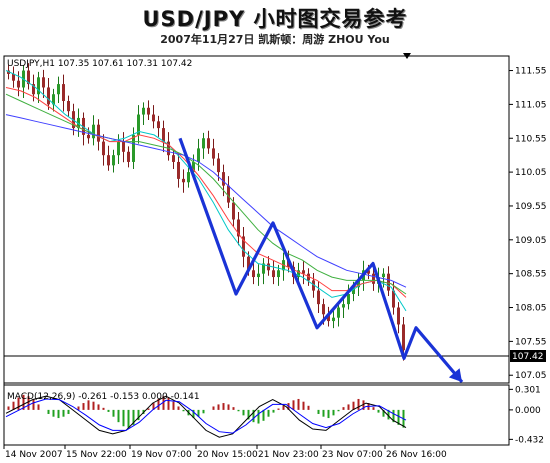 The width and height of the screenshot is (550, 463). I want to click on price-tick-label: 110.55, so click(531, 139).